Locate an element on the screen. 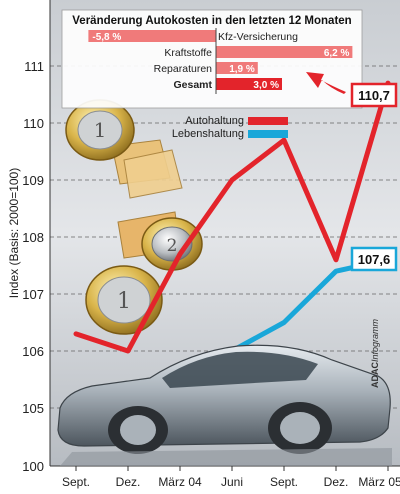 The height and width of the screenshot is (494, 400). end-label-lebenshaltung-text: 107,6 is located at coordinates (374, 259).